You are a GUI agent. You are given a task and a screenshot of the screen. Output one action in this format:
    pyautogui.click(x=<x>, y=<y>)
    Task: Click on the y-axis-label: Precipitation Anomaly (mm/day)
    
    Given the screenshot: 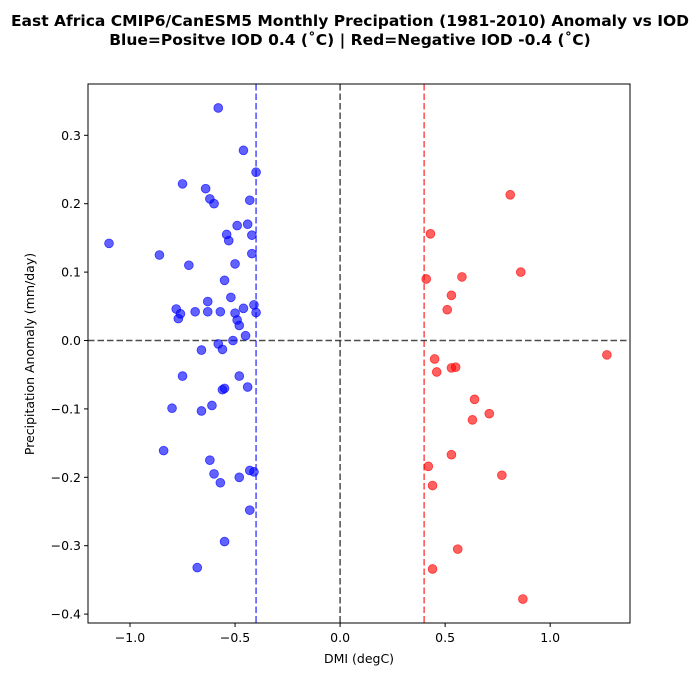 What is the action you would take?
    pyautogui.click(x=29, y=354)
    